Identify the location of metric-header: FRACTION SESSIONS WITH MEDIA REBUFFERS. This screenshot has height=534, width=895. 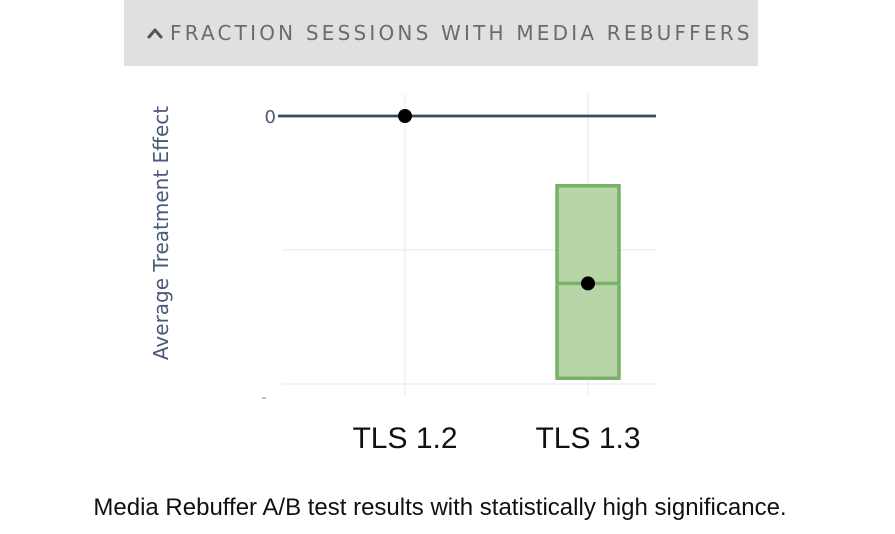
(441, 33).